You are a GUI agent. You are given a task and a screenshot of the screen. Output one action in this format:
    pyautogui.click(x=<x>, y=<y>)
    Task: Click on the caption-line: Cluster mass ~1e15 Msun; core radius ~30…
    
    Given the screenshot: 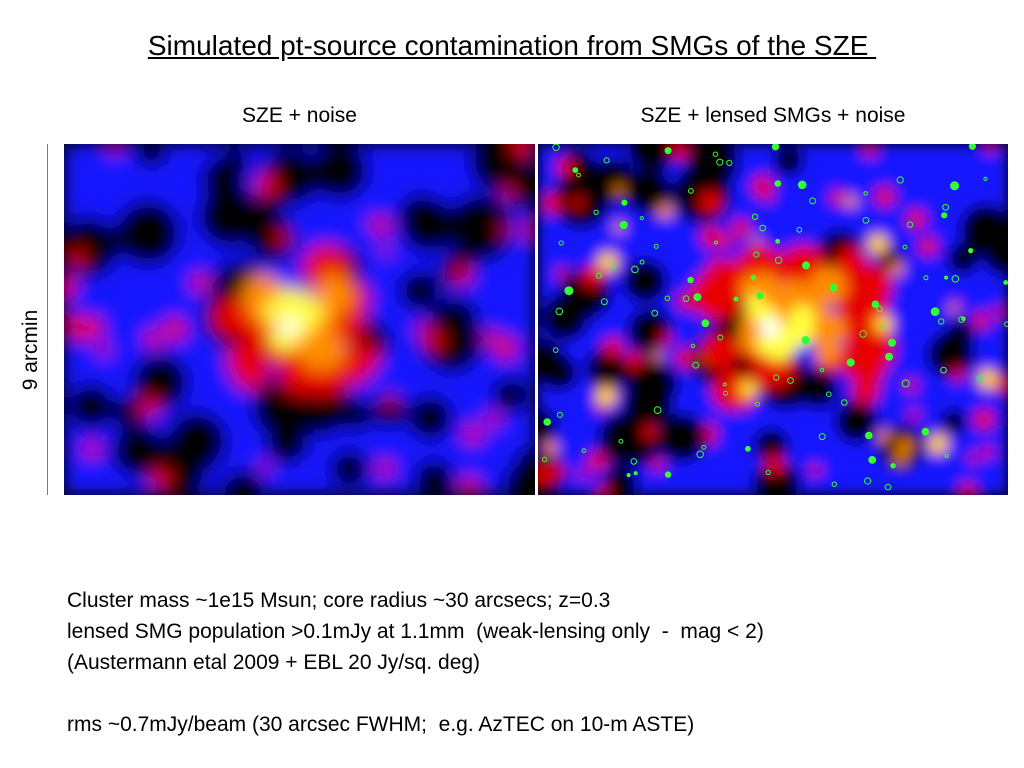 What is the action you would take?
    pyautogui.click(x=339, y=600)
    